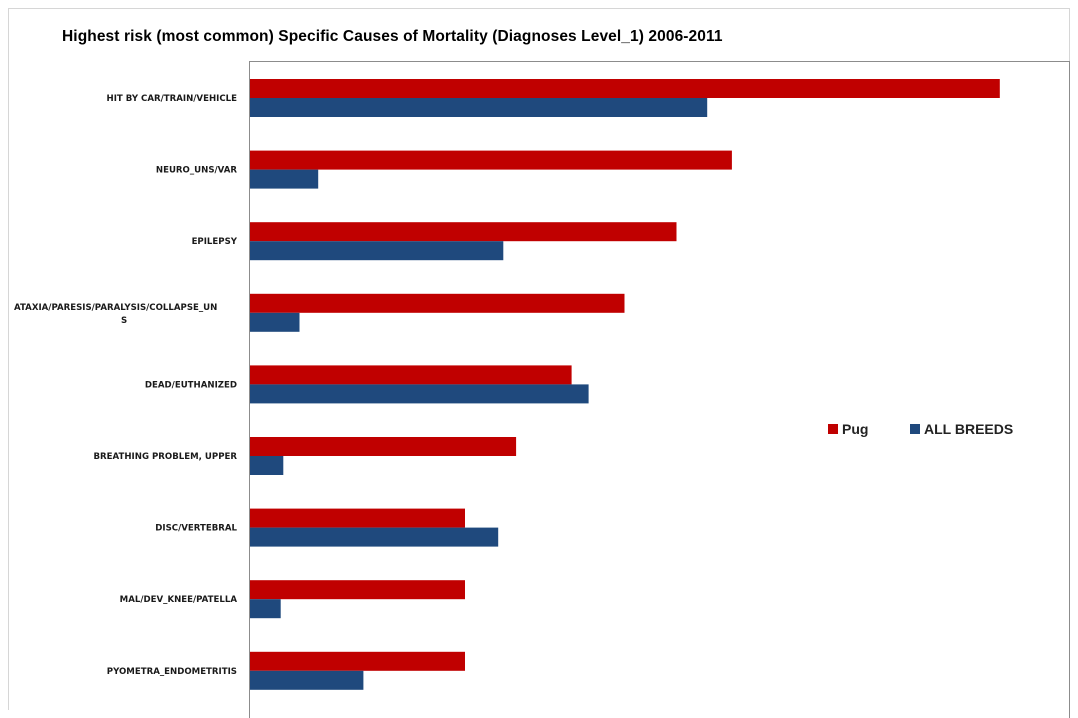 The height and width of the screenshot is (718, 1078). Describe the element at coordinates (275, 322) in the screenshot. I see `bar-all-breeds-ataxia-paresis-paralysis-collapse-uns` at that location.